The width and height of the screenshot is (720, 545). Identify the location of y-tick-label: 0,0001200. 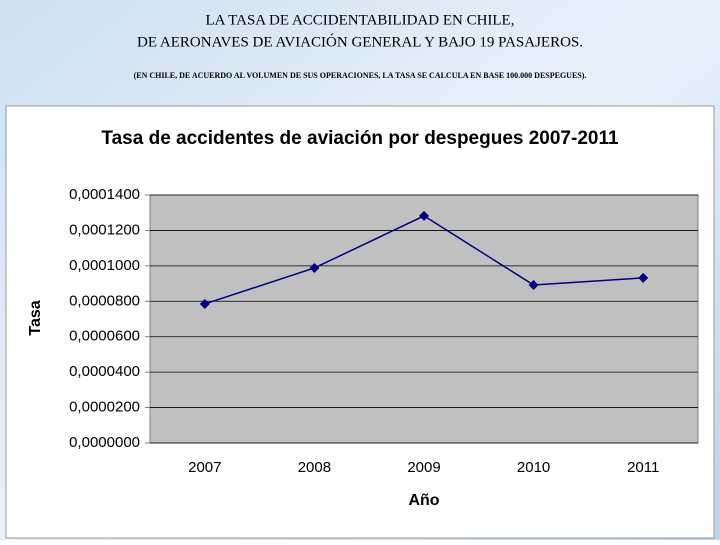
(104, 229).